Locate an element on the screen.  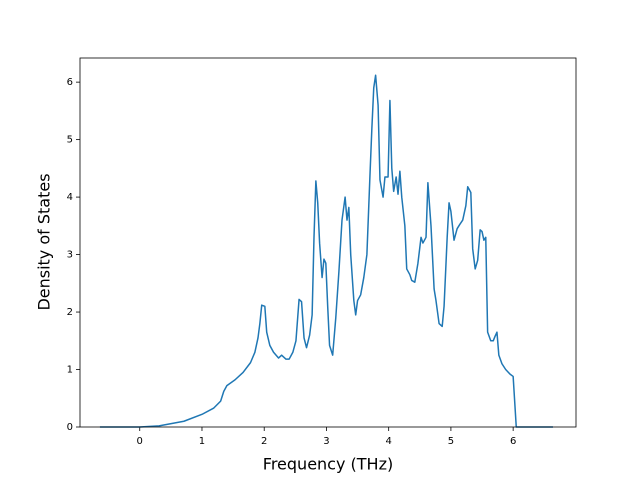
y-tick-label: 5 is located at coordinates (70, 140).